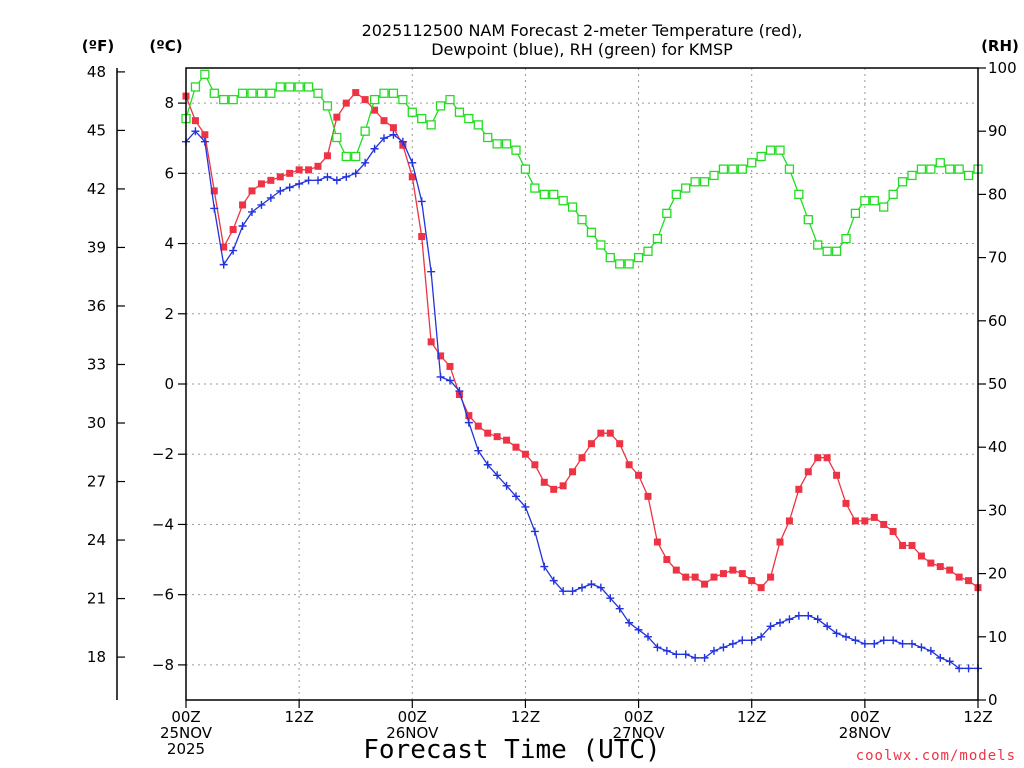 The image size is (1024, 768). What do you see at coordinates (997, 194) in the screenshot?
I see `rh-tick-label: 80` at bounding box center [997, 194].